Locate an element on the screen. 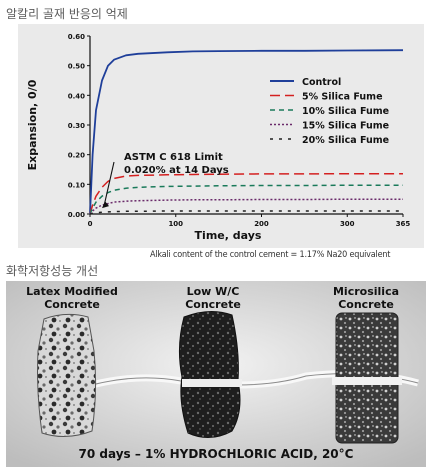 The height and width of the screenshot is (472, 434). legend-label-5: 20% Silica Fume is located at coordinates (345, 140).